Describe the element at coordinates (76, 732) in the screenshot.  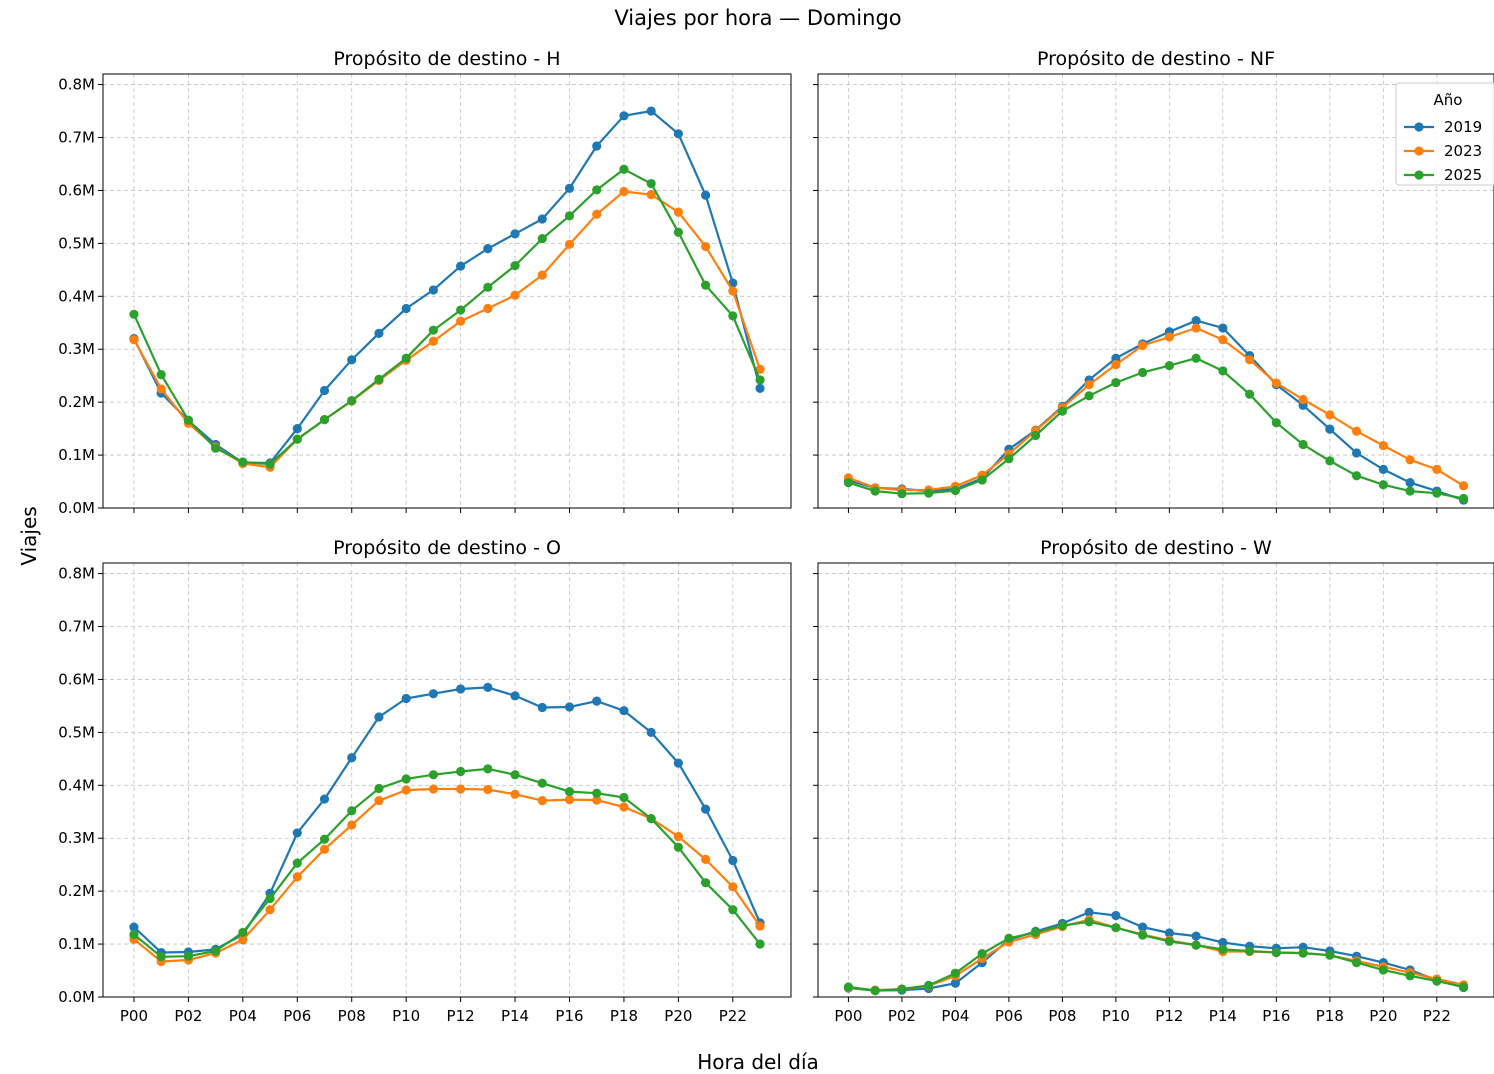
I see `y-tick-label: 0.5M` at that location.